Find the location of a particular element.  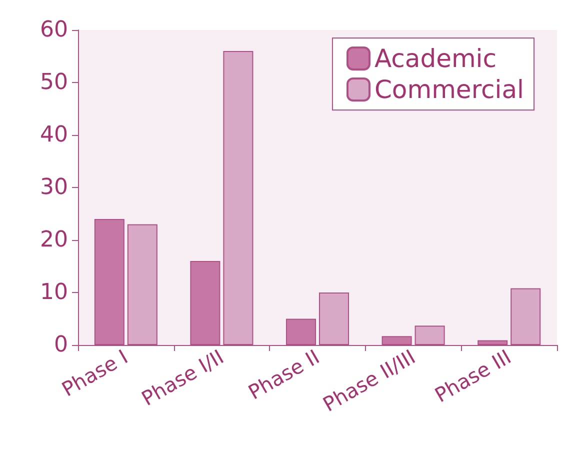

legend-label: Commercial is located at coordinates (449, 89).